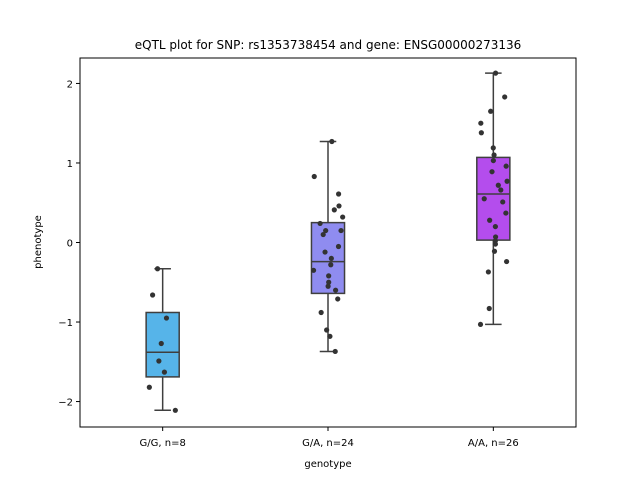 Image resolution: width=640 pixels, height=480 pixels. Describe the element at coordinates (493, 443) in the screenshot. I see `x-tick-label: A/A, n=26` at that location.